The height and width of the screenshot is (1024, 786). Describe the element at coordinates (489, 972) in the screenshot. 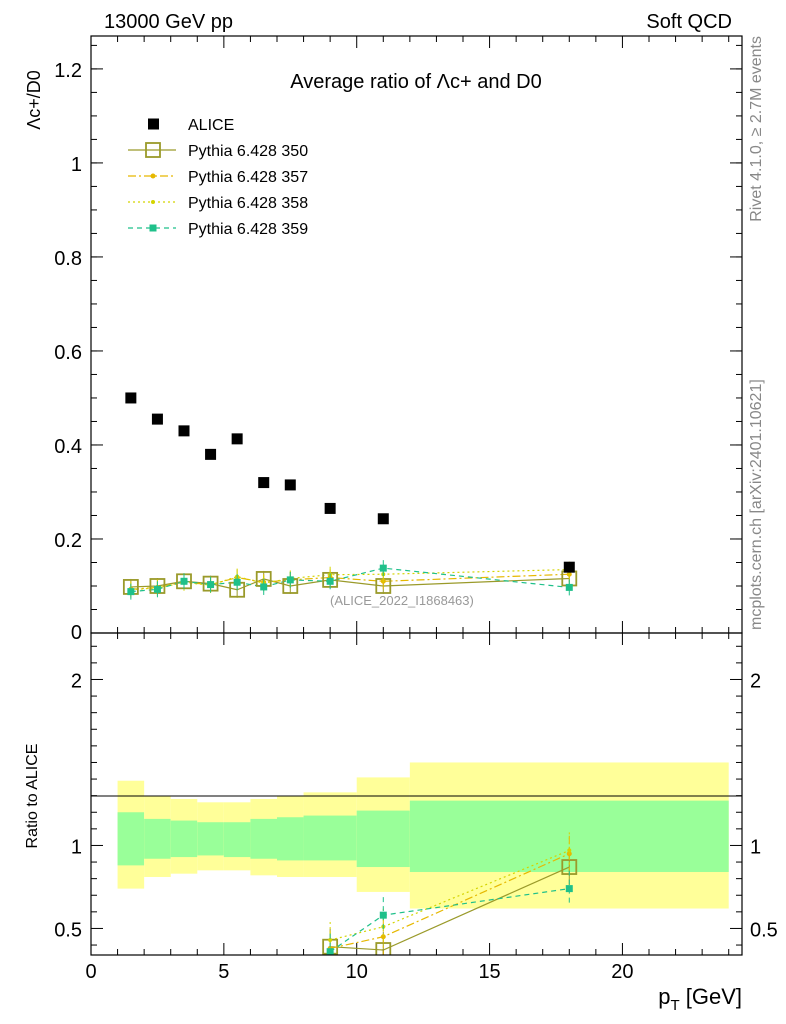

I see `x-tick-label: 15` at that location.